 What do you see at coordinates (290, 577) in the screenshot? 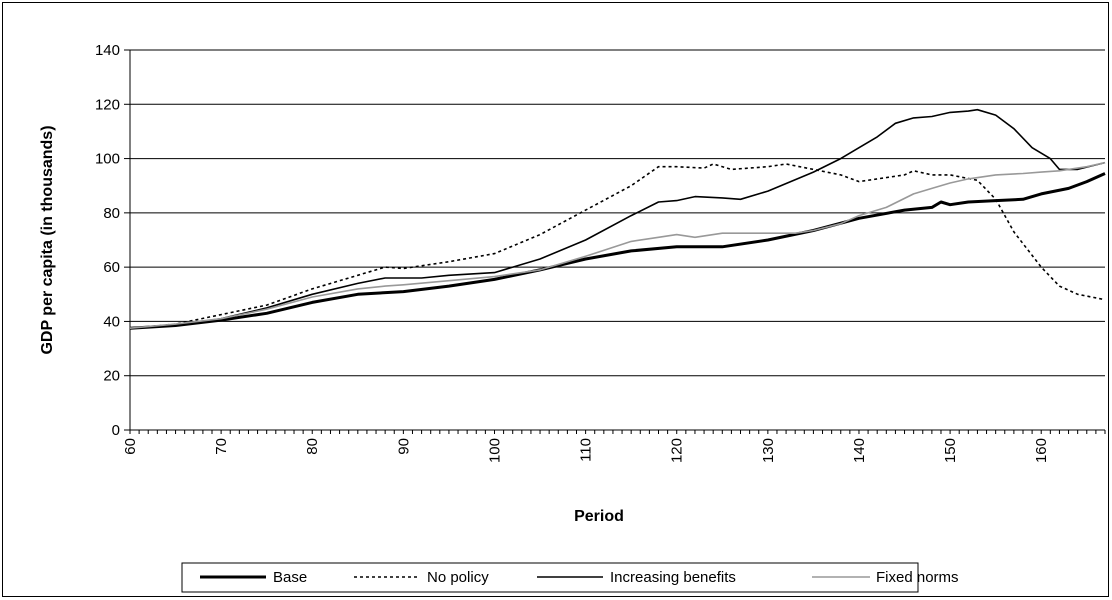
I see `legend-label: Base` at bounding box center [290, 577].